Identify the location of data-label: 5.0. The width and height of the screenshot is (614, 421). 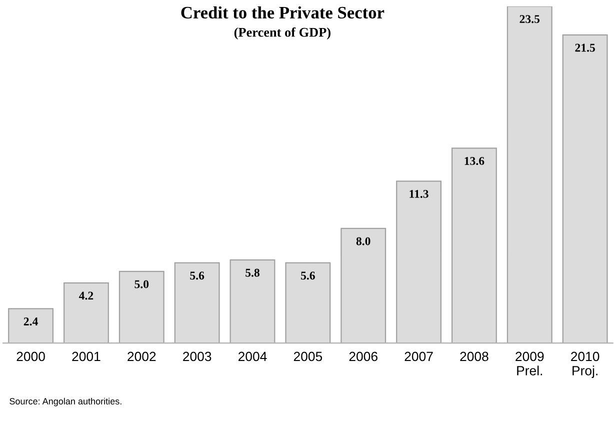
(141, 284).